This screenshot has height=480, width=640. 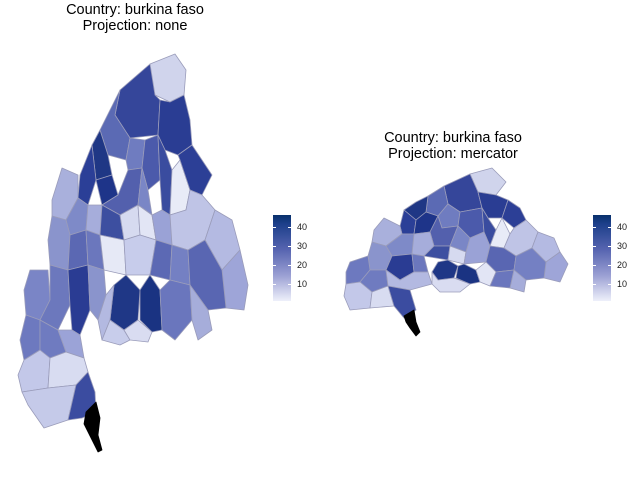 I want to click on projection-label: Projection: none, so click(x=135, y=26).